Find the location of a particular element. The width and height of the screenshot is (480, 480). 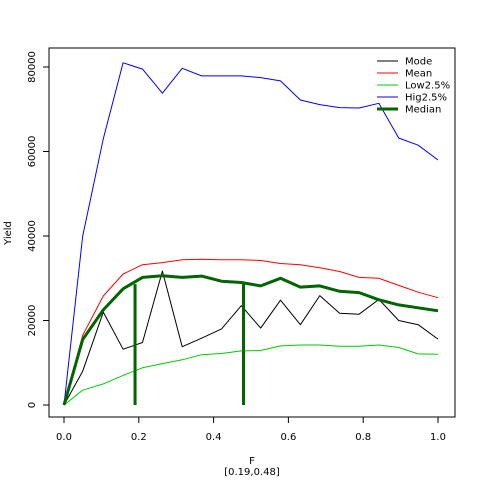

legend-label: Mean is located at coordinates (418, 74).